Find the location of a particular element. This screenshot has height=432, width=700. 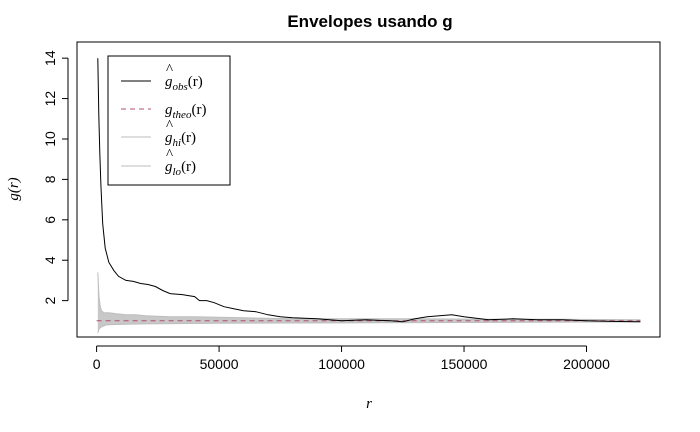

legend-label-obs: gobs(r) is located at coordinates (184, 83).